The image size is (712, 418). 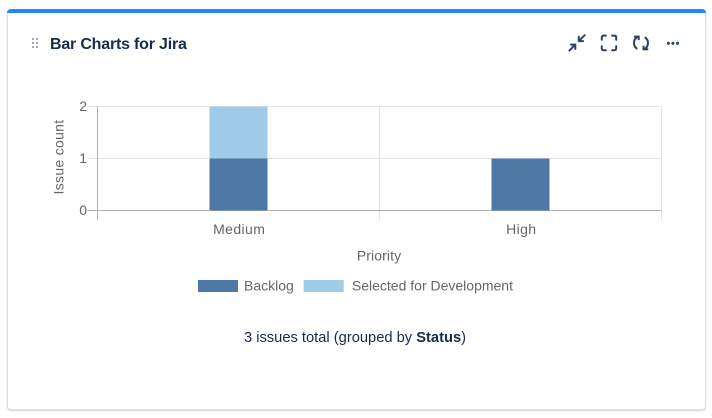 I want to click on svg-text: 2, so click(x=83, y=106).